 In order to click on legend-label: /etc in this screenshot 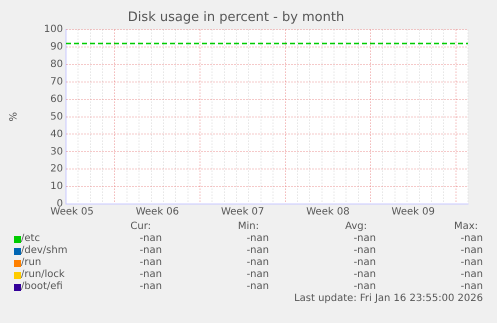, I will do `click(30, 239)`.